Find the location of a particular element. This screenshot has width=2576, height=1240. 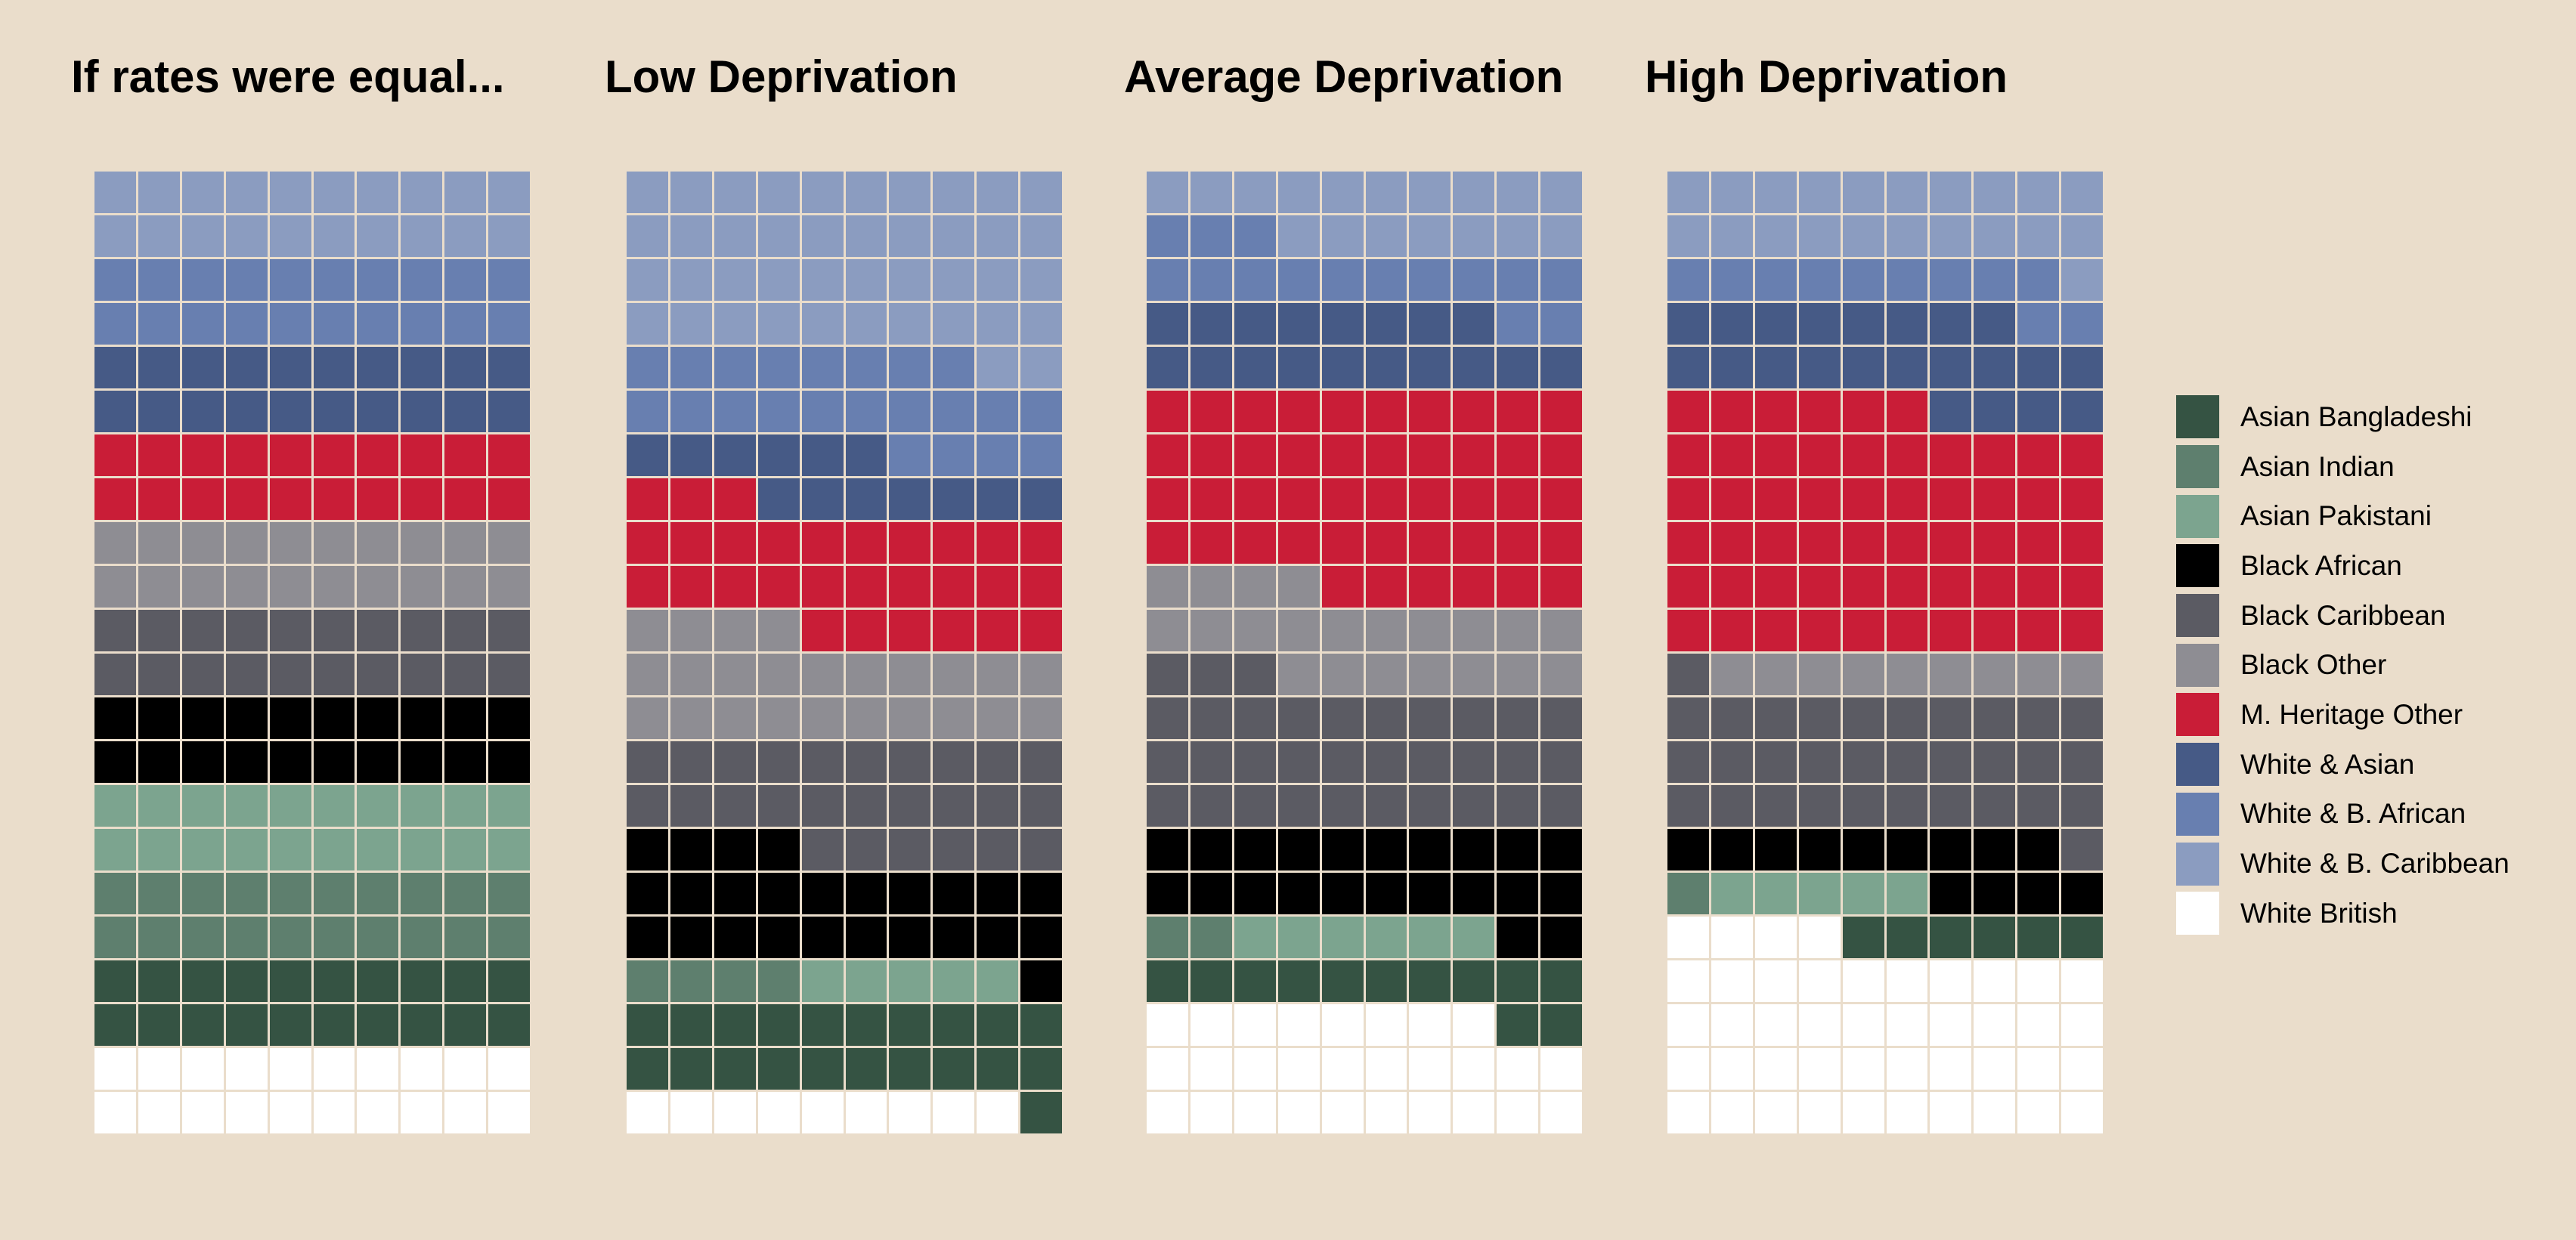

legend-label: White British is located at coordinates (2319, 913).